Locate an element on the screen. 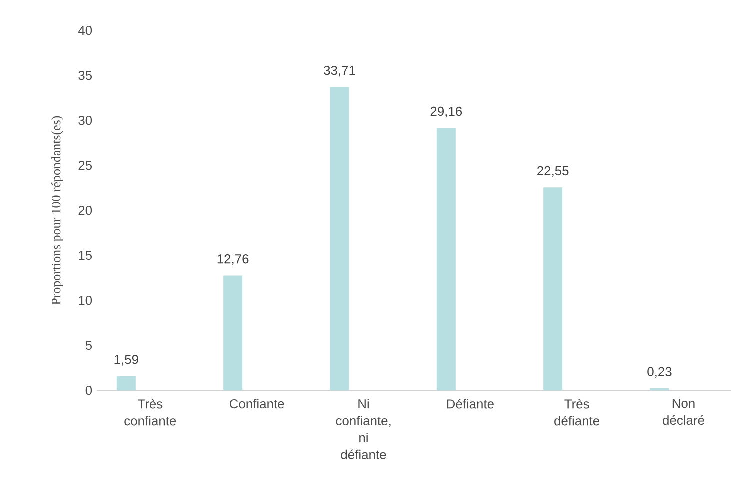 The width and height of the screenshot is (731, 504). y-tick-label: 0 is located at coordinates (89, 391).